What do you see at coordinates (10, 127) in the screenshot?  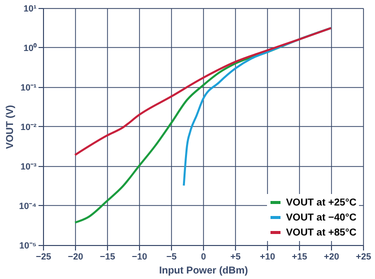 I see `y-axis-title: VOUT (V)` at bounding box center [10, 127].